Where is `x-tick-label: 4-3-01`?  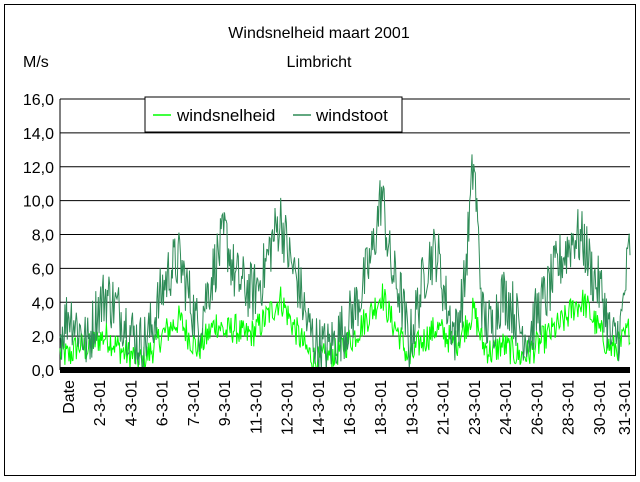 x-tick-label: 4-3-01 is located at coordinates (131, 403).